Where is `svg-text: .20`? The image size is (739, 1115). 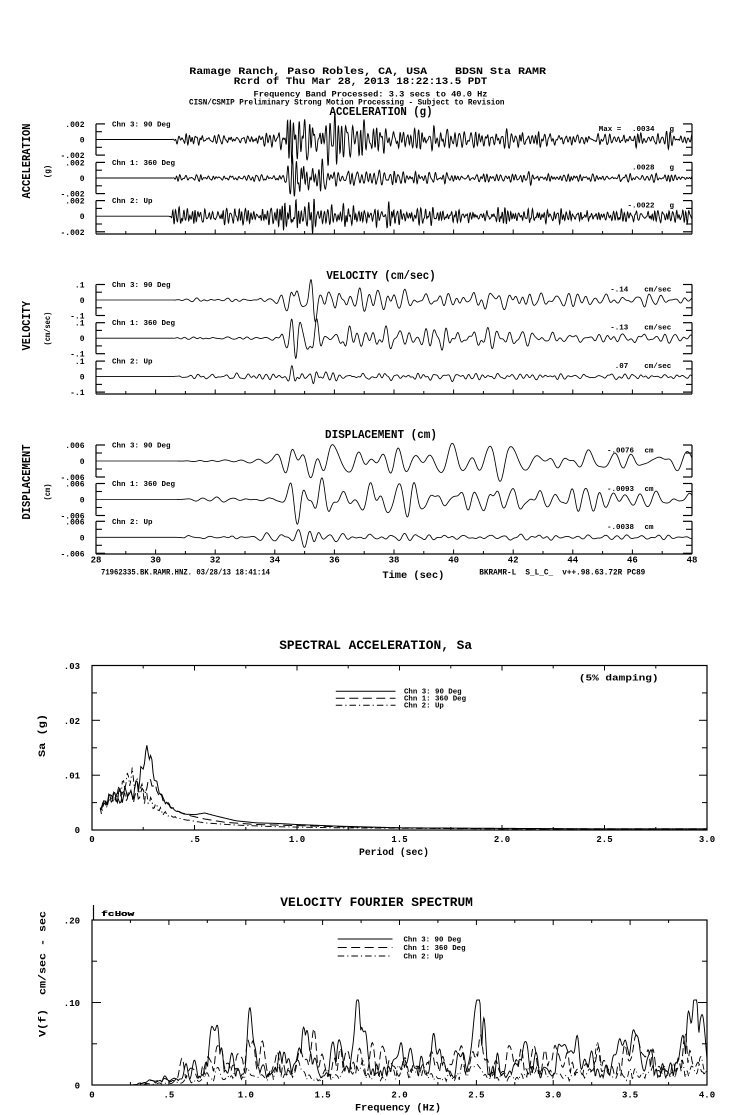 svg-text: .20 is located at coordinates (72, 922).